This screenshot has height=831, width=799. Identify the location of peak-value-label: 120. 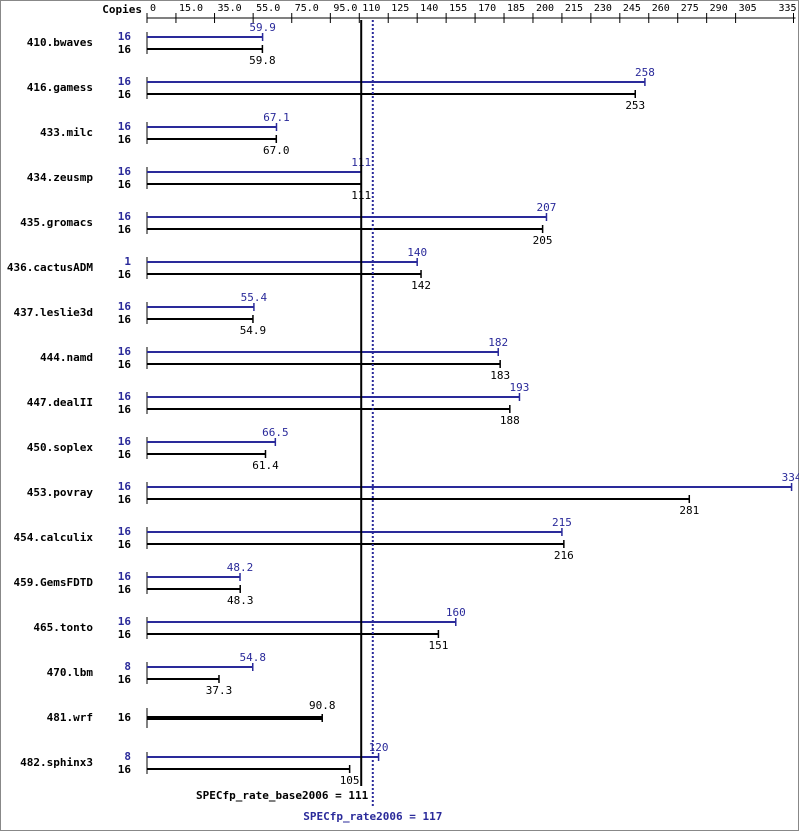
(379, 747).